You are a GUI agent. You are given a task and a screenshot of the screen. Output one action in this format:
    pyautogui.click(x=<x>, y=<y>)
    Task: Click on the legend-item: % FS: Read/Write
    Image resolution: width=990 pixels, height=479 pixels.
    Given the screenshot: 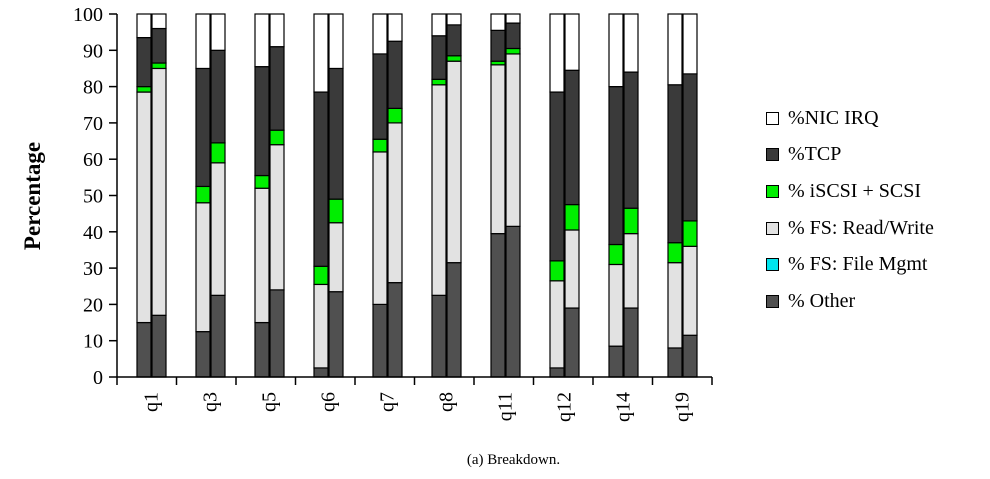 What is the action you would take?
    pyautogui.click(x=850, y=228)
    